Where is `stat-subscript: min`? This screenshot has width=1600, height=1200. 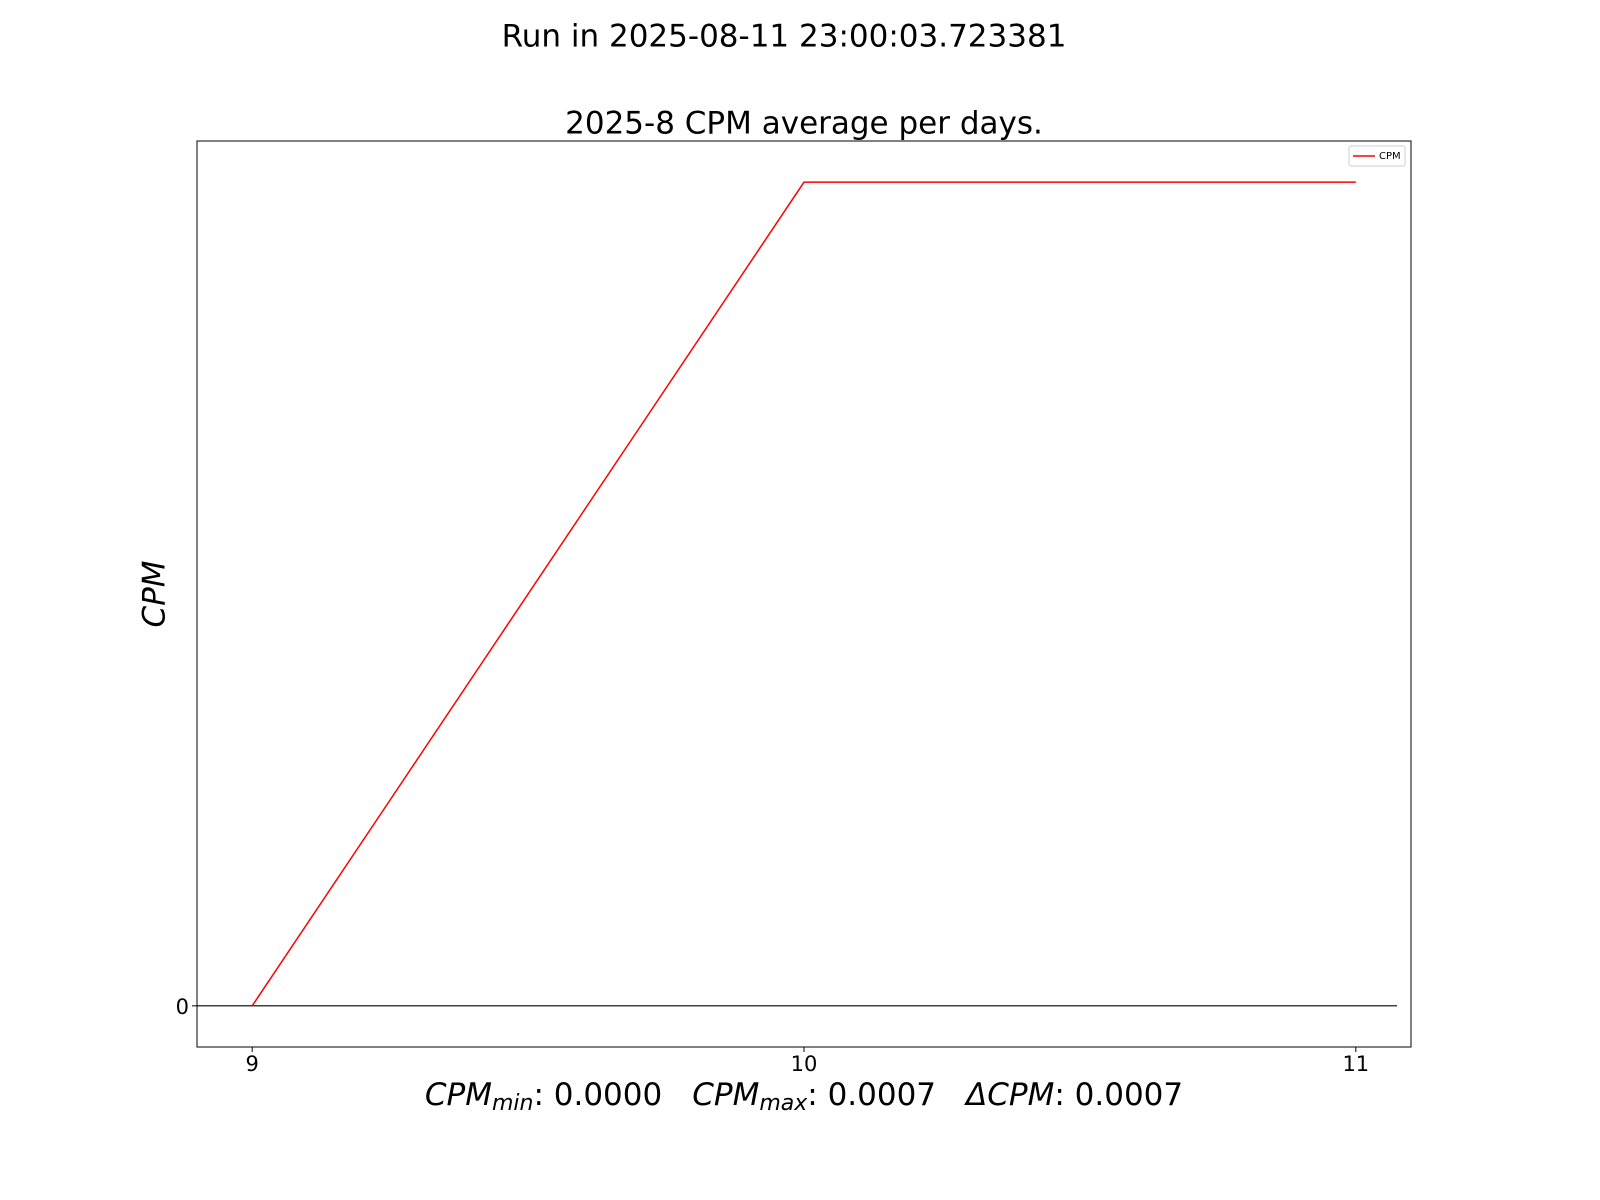
stat-subscript: min is located at coordinates (513, 1103).